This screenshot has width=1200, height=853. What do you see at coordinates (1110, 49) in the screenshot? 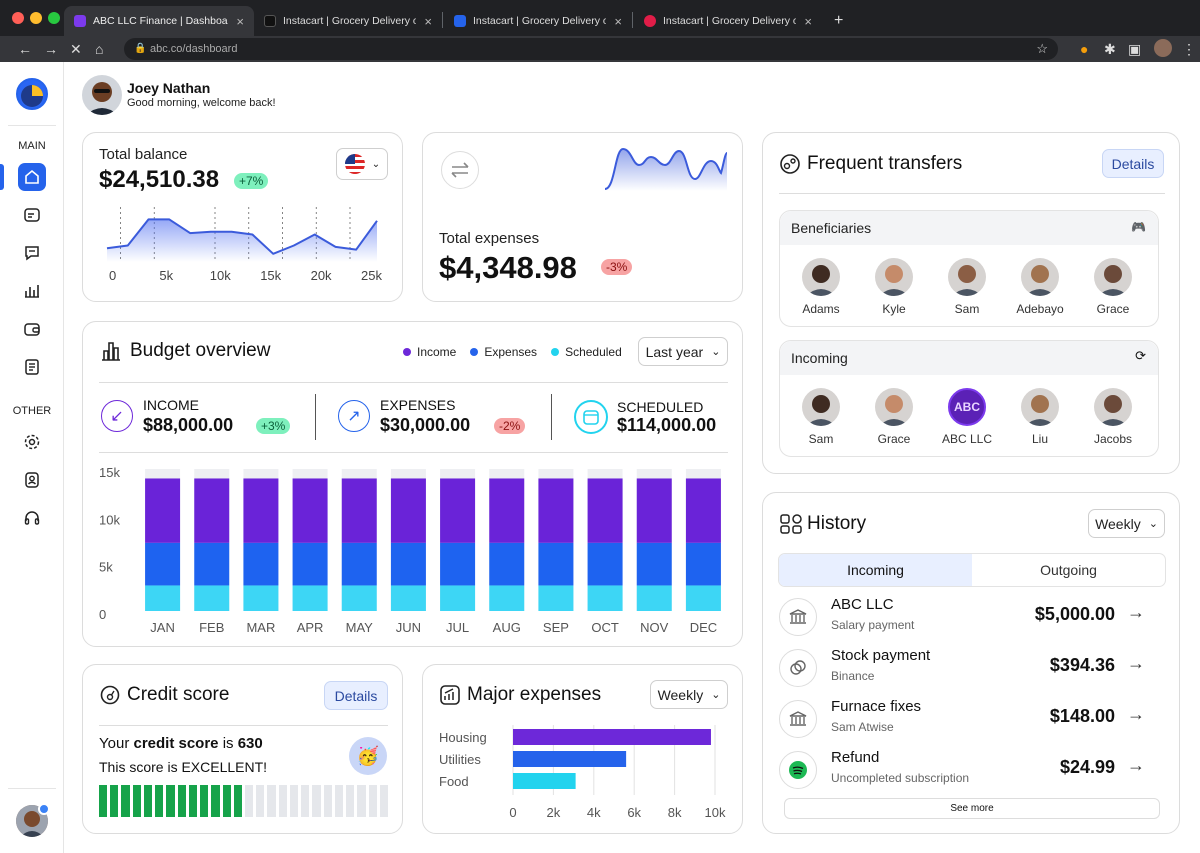
I see `extensions-puzzle-icon: ✱` at bounding box center [1110, 49].